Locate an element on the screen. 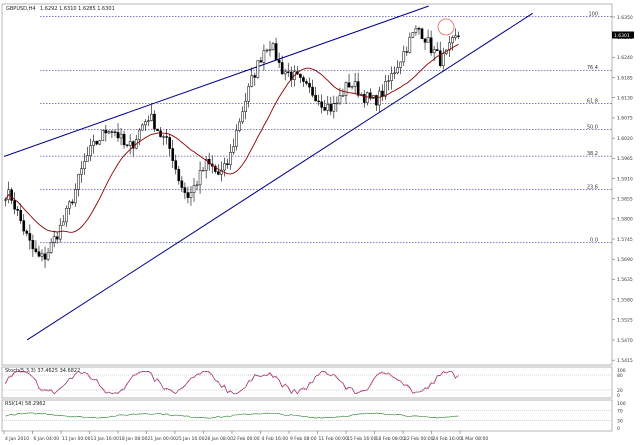 Image resolution: width=640 pixels, height=445 pixels. time-tick-label: 4 Feb 16:00 is located at coordinates (275, 439).